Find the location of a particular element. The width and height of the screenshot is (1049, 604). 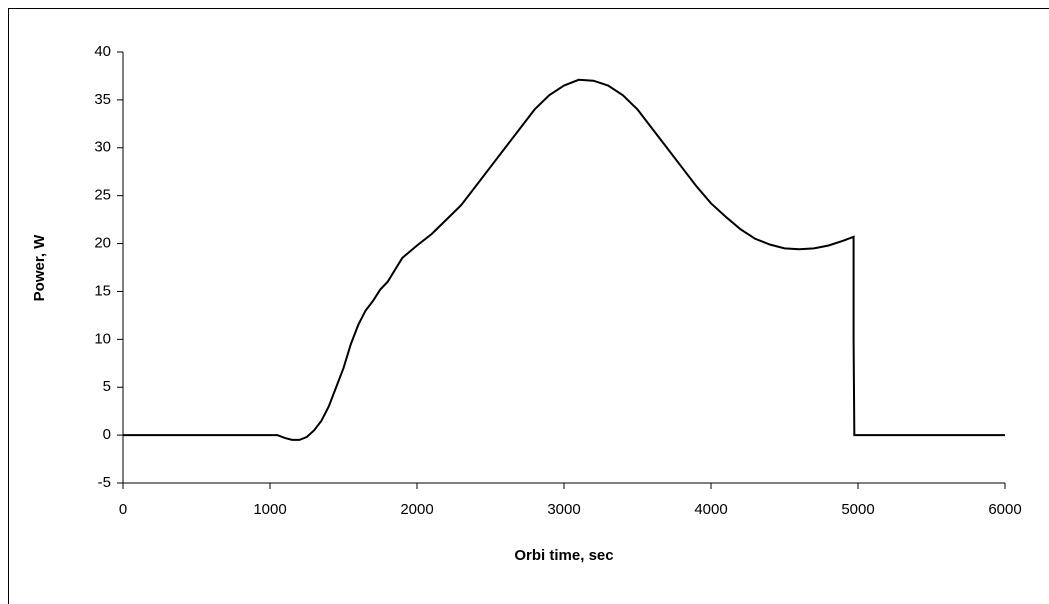

x-tick-label: 6000 is located at coordinates (1004, 509).